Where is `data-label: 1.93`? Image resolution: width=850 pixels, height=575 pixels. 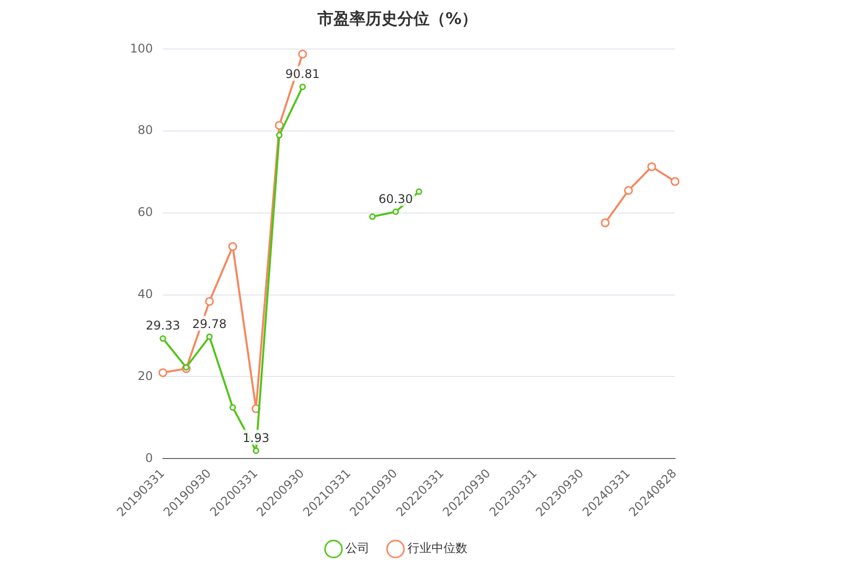
data-label: 1.93 is located at coordinates (256, 437).